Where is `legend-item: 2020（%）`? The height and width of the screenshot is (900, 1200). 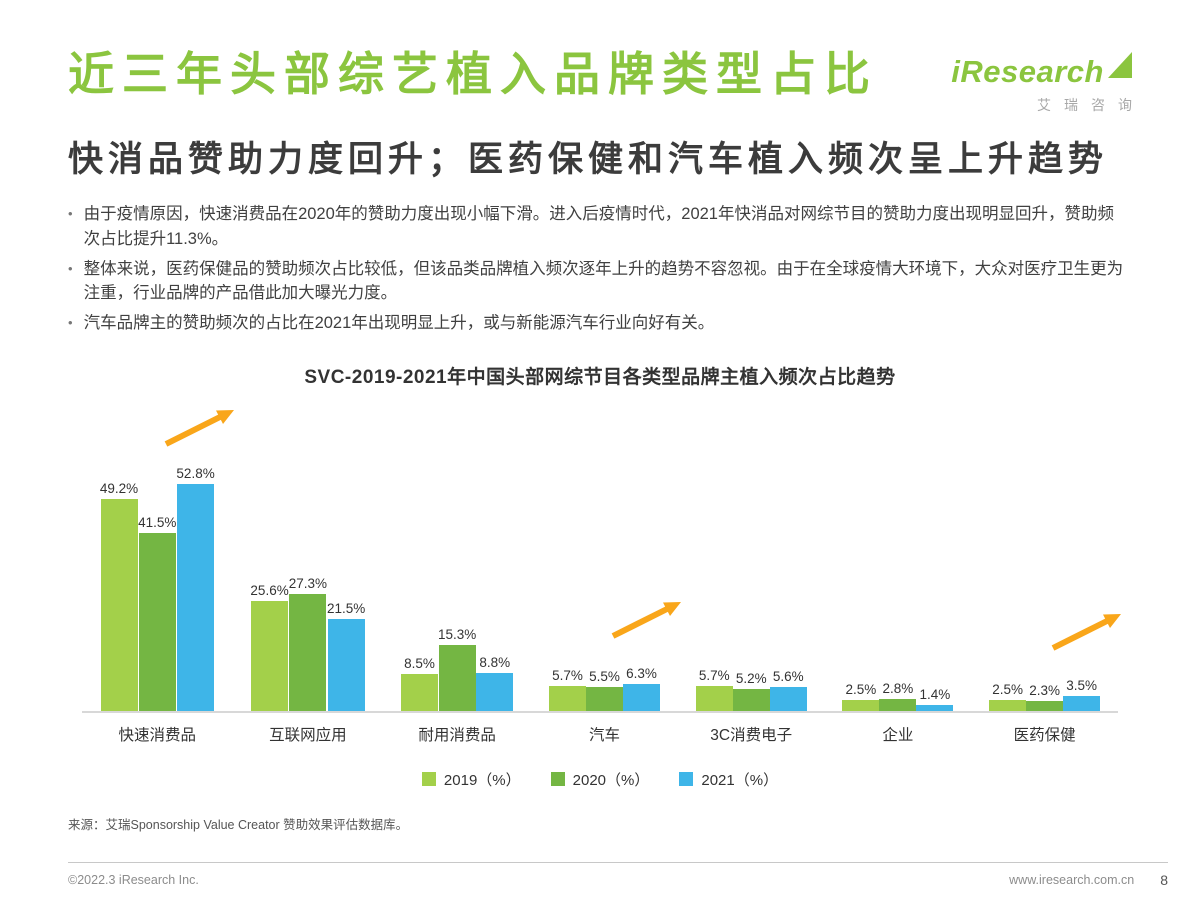 legend-item: 2020（%） is located at coordinates (600, 779).